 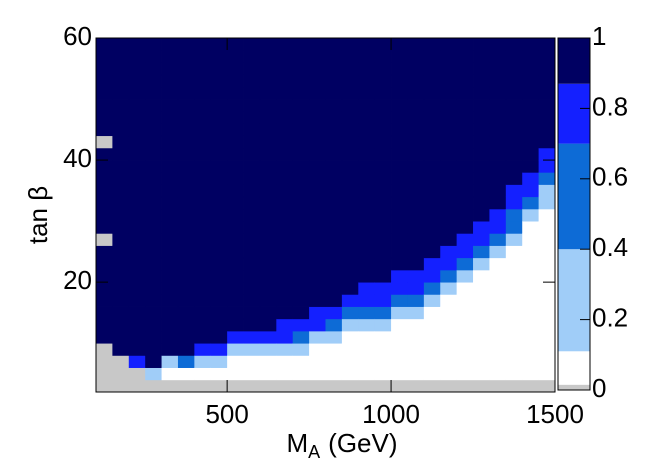 What do you see at coordinates (574, 387) in the screenshot?
I see `colorbar-band` at bounding box center [574, 387].